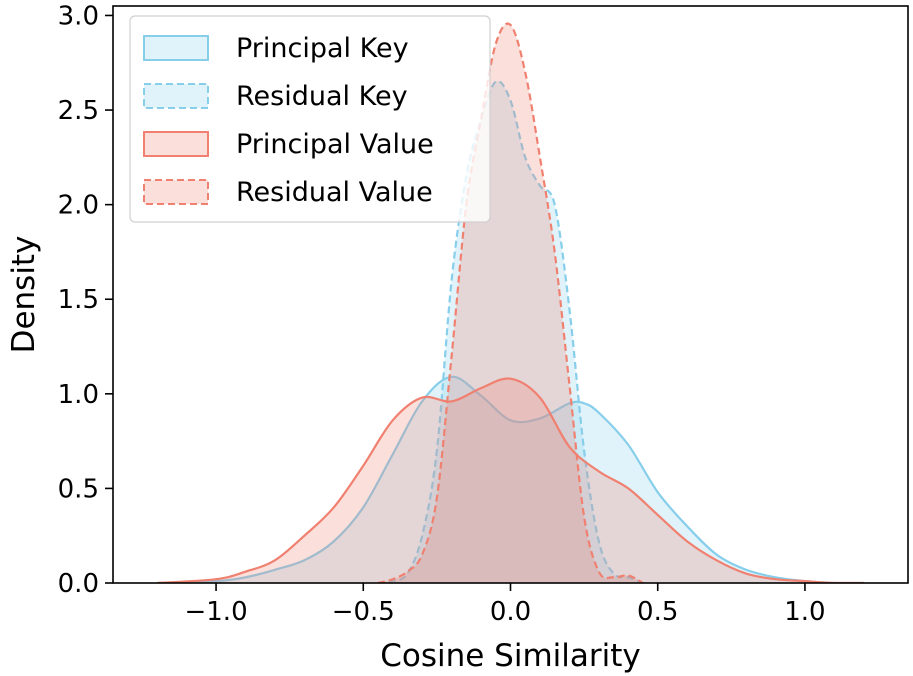  I want to click on y-axis-label: Density, so click(24, 295).